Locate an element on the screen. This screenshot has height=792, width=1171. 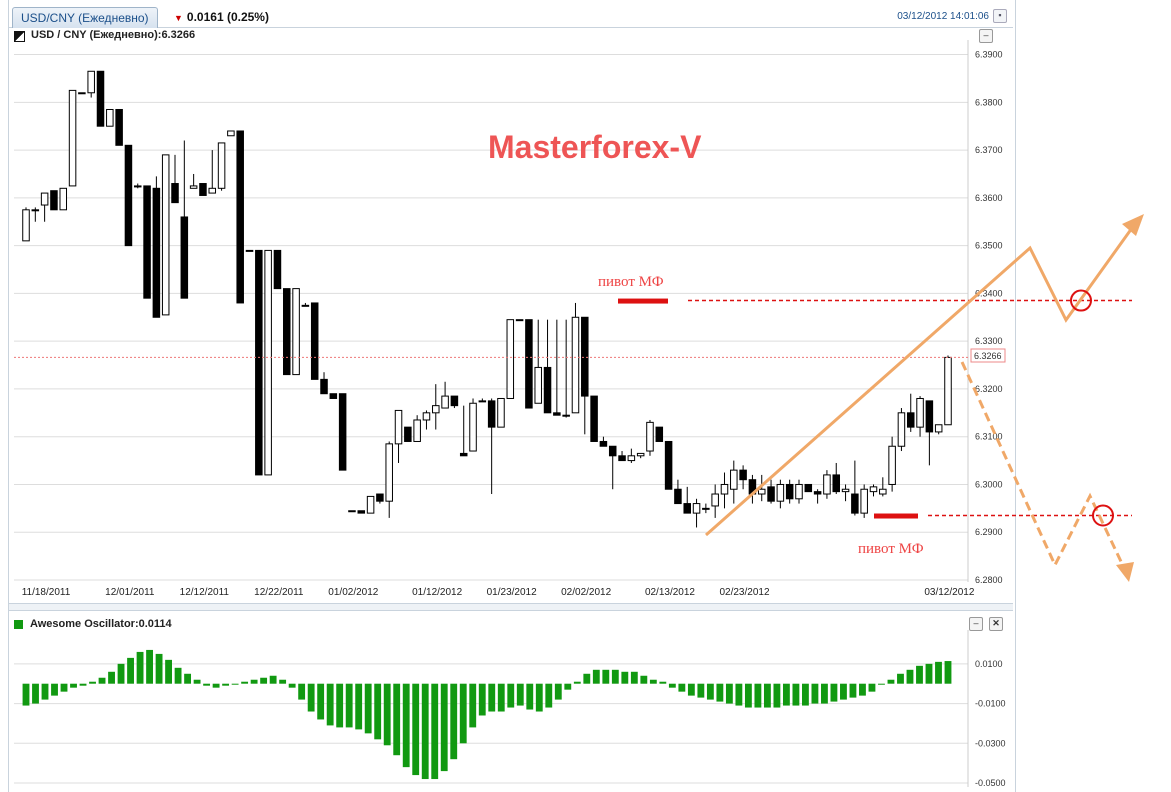
down-arrow-icon is located at coordinates (1125, 572).